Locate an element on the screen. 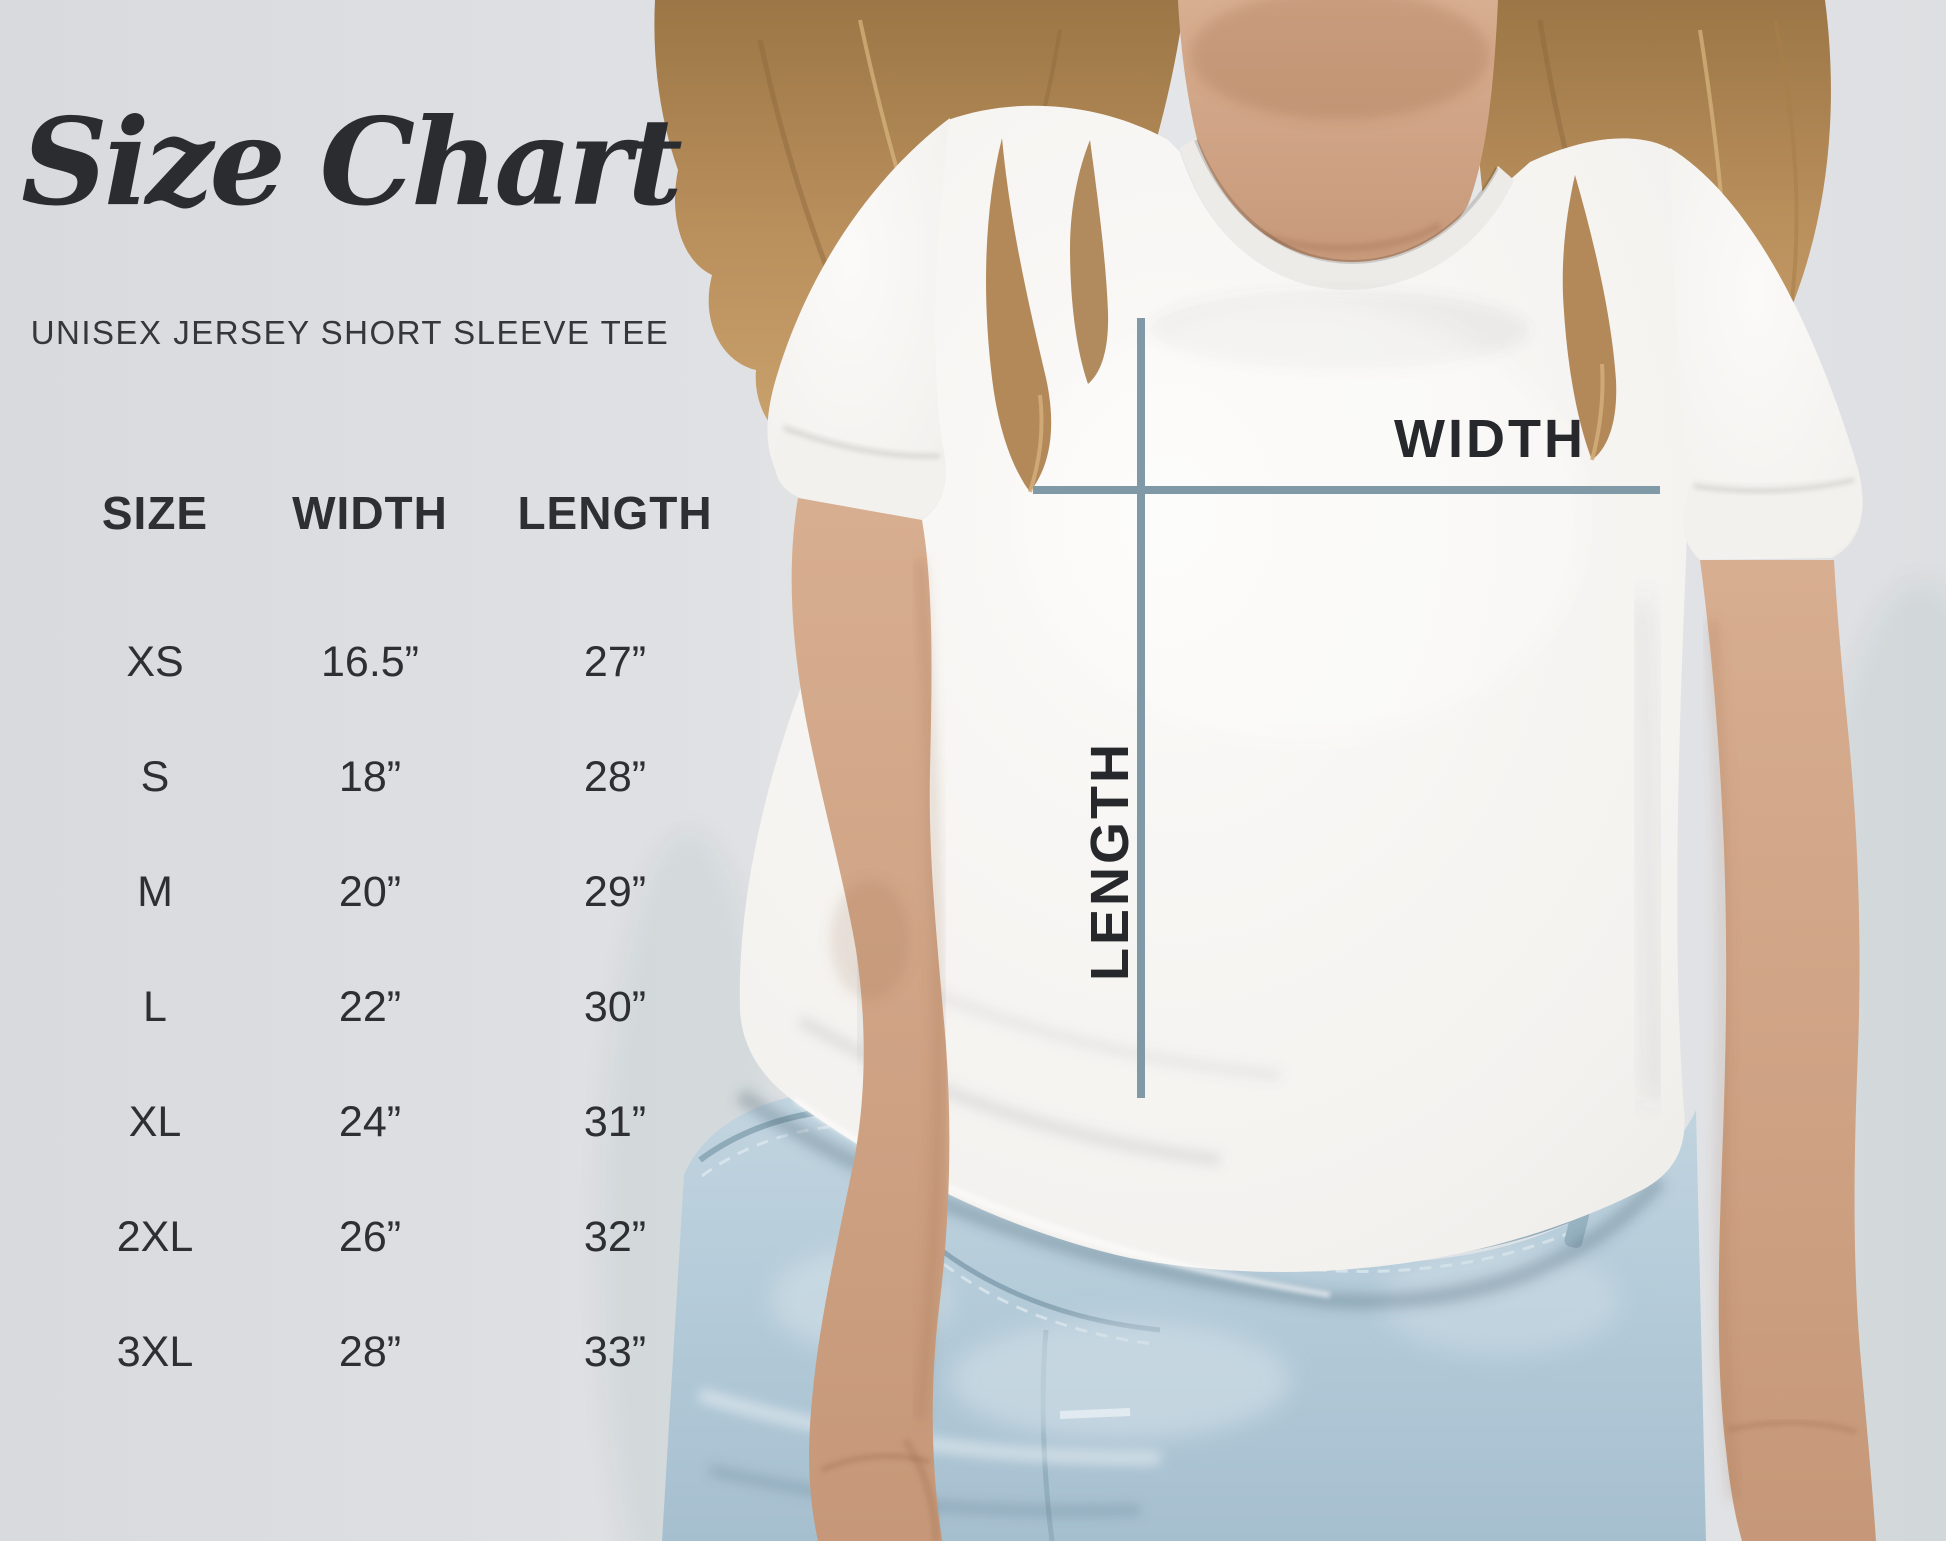 The image size is (1946, 1541). col-header-width: WIDTH is located at coordinates (370, 513).